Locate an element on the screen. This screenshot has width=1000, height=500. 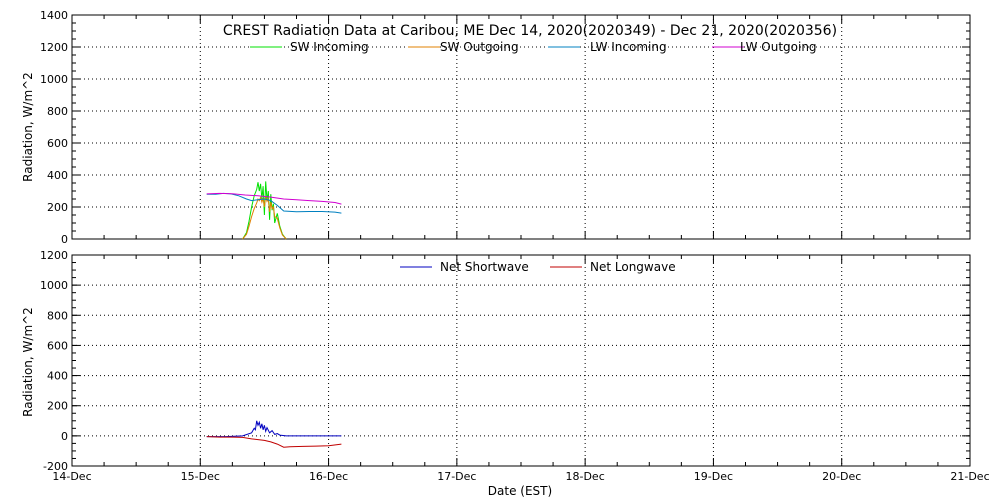
bottom-y-axis-label: Radiation, W/m^2 is located at coordinates (28, 362).